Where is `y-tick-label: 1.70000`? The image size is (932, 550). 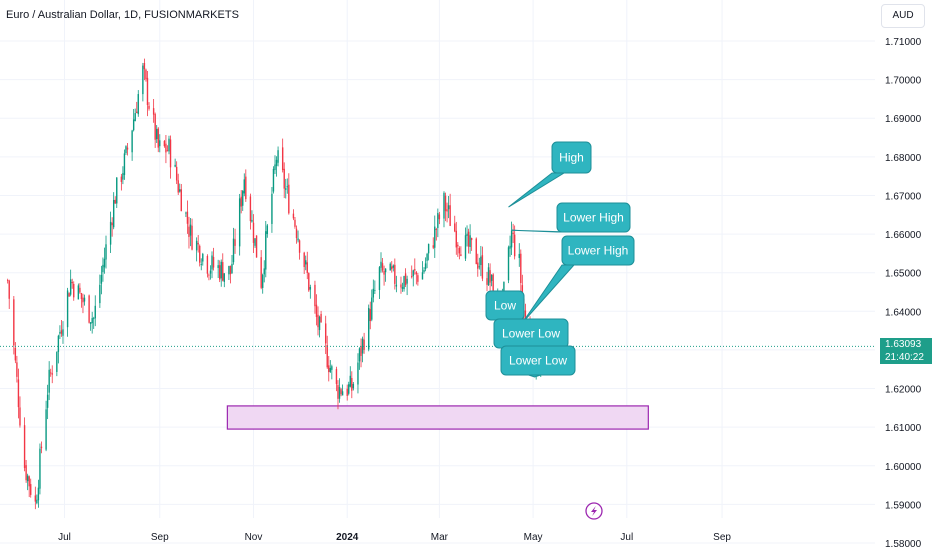 y-tick-label: 1.70000 is located at coordinates (903, 81).